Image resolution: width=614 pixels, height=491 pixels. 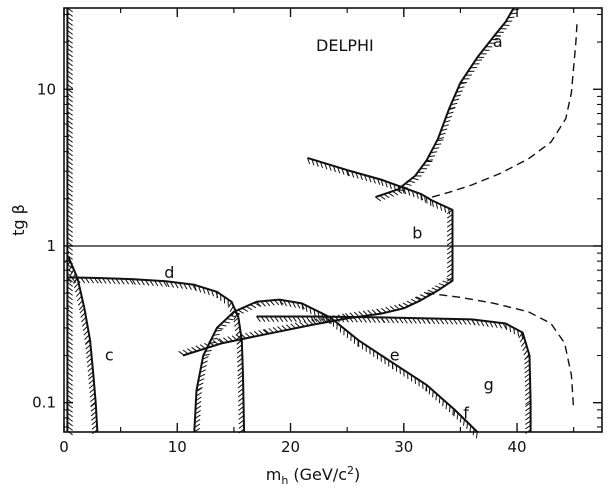 What do you see at coordinates (350, 470) in the screenshot?
I see `x-axis-label-xlabel_sup: 2` at bounding box center [350, 470].